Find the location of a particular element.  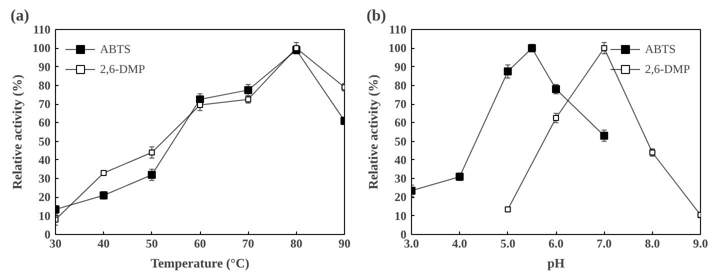

y-tick-label: 0 is located at coordinates (47, 235).